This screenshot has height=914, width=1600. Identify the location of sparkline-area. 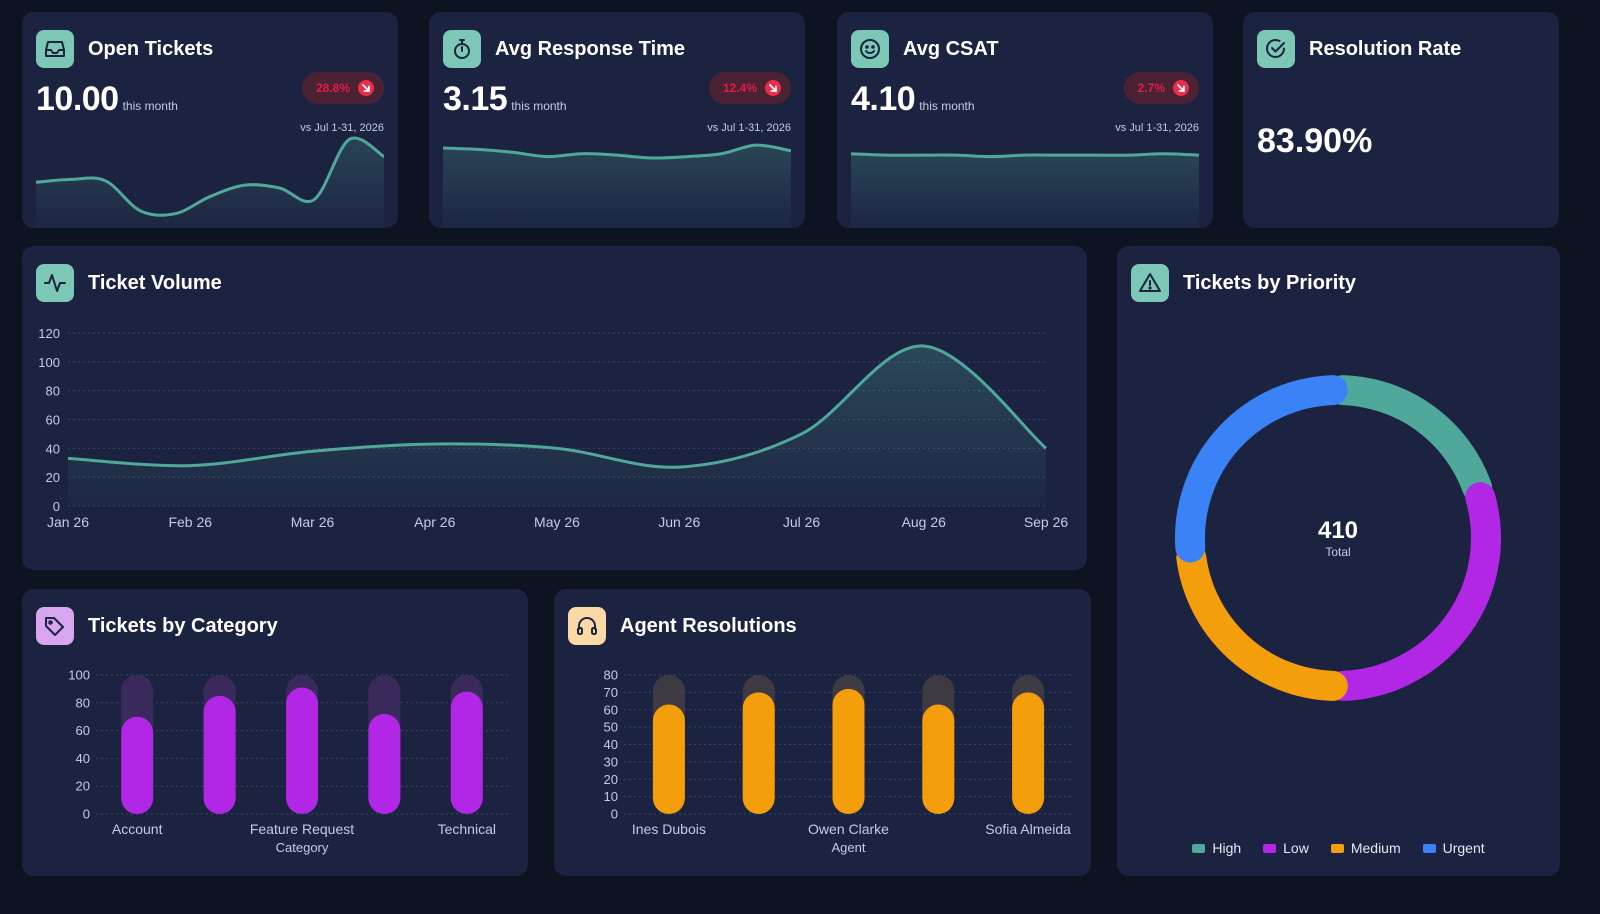
(210, 182).